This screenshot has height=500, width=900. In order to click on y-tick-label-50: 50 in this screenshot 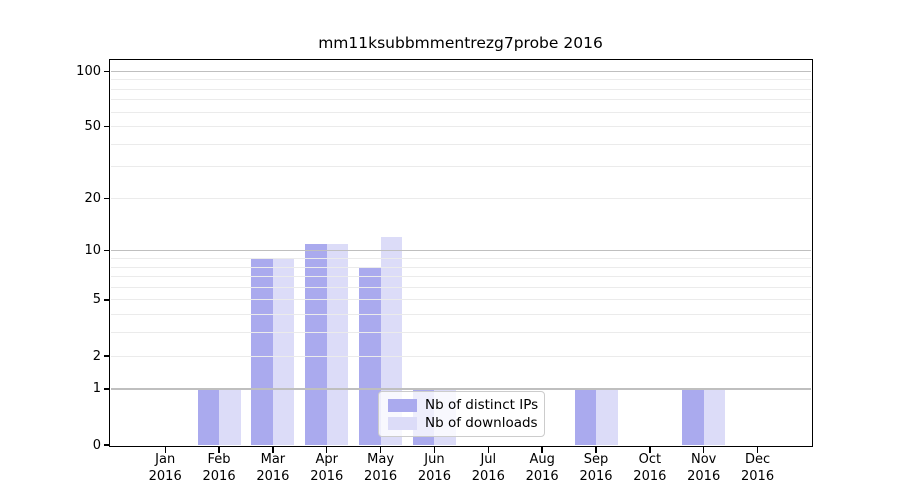, I will do `click(92, 127)`.